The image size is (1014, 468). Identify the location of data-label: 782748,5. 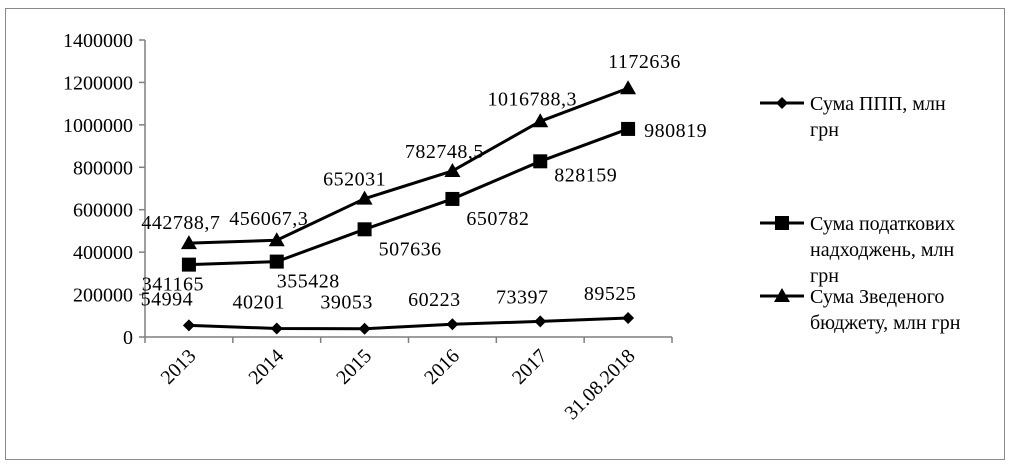
(444, 152).